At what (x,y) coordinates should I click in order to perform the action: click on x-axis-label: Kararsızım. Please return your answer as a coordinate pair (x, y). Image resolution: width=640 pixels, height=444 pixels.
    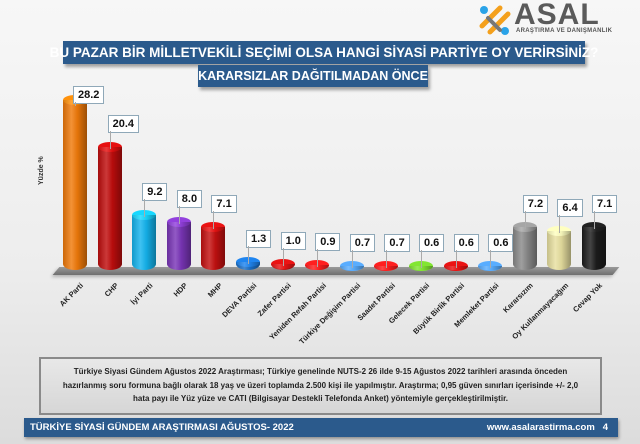
    Looking at the image, I should click on (518, 298).